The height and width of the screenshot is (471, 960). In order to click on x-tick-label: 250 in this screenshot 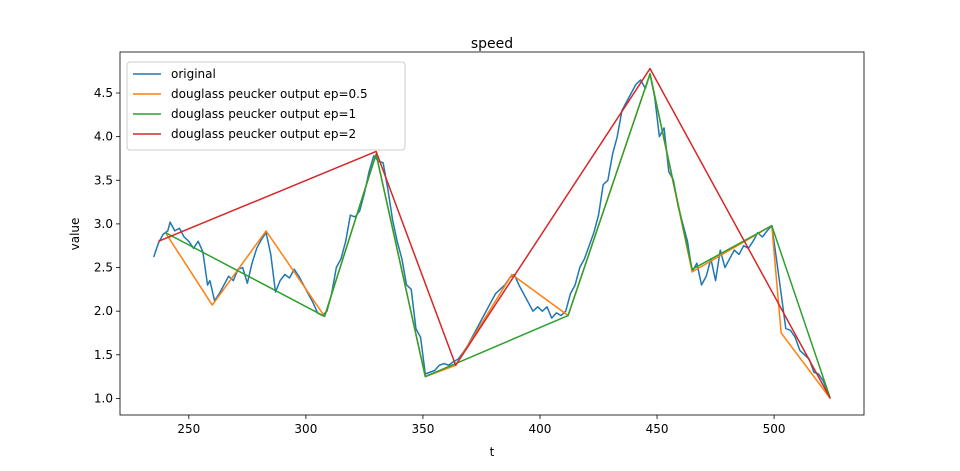, I will do `click(188, 429)`.